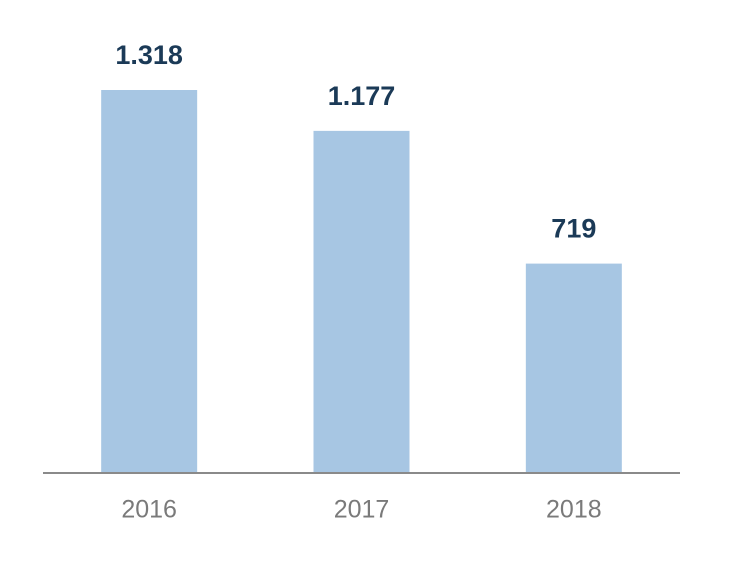 The image size is (745, 561). What do you see at coordinates (362, 510) in the screenshot?
I see `x-tick-label: 2017` at bounding box center [362, 510].